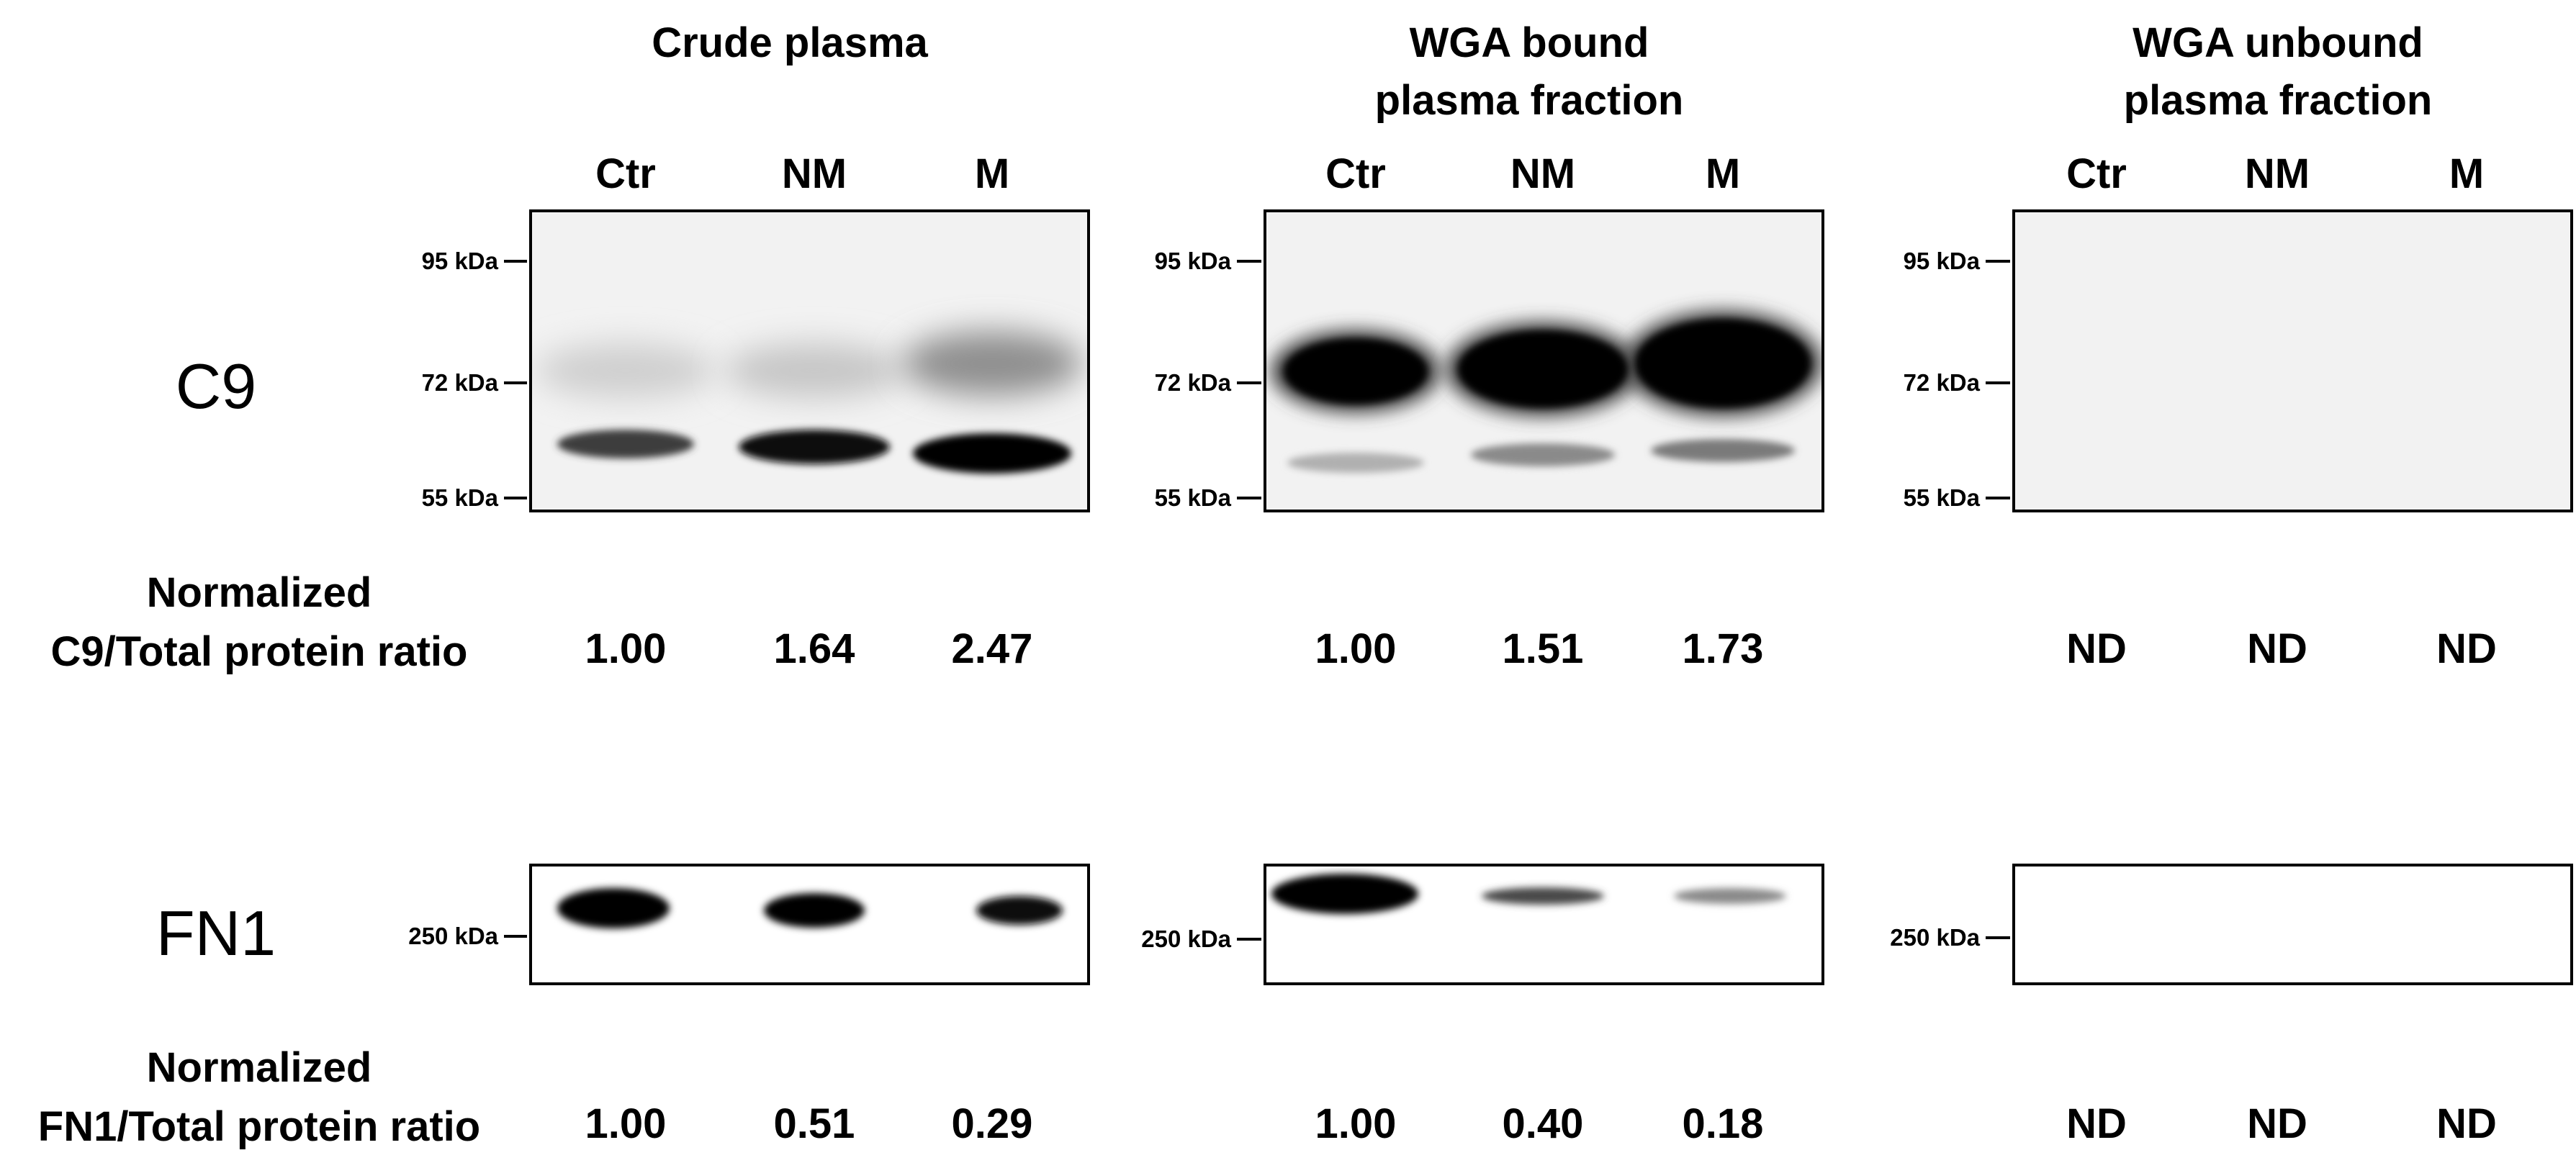 This screenshot has width=2576, height=1163. What do you see at coordinates (625, 174) in the screenshot?
I see `lane-label-crude-ctr: Ctr` at bounding box center [625, 174].